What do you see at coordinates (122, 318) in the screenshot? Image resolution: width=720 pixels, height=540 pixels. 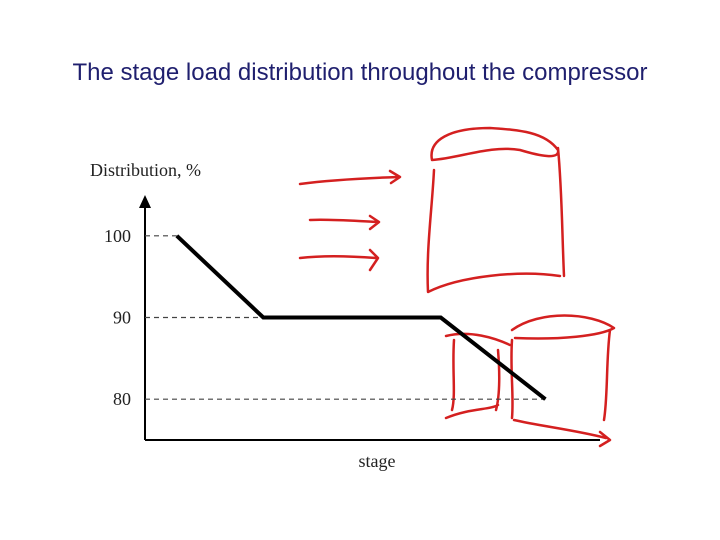 I see `y-tick-label: 90` at bounding box center [122, 318].